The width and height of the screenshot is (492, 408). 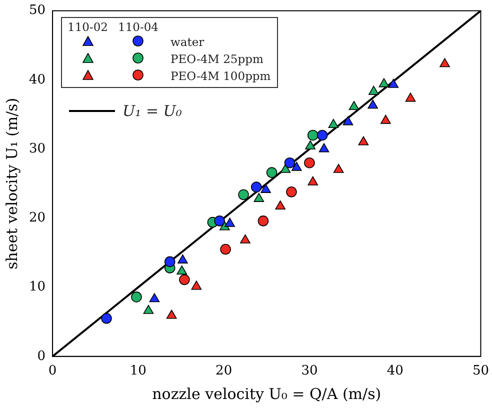 What do you see at coordinates (480, 371) in the screenshot?
I see `x-tick-label: 50` at bounding box center [480, 371].